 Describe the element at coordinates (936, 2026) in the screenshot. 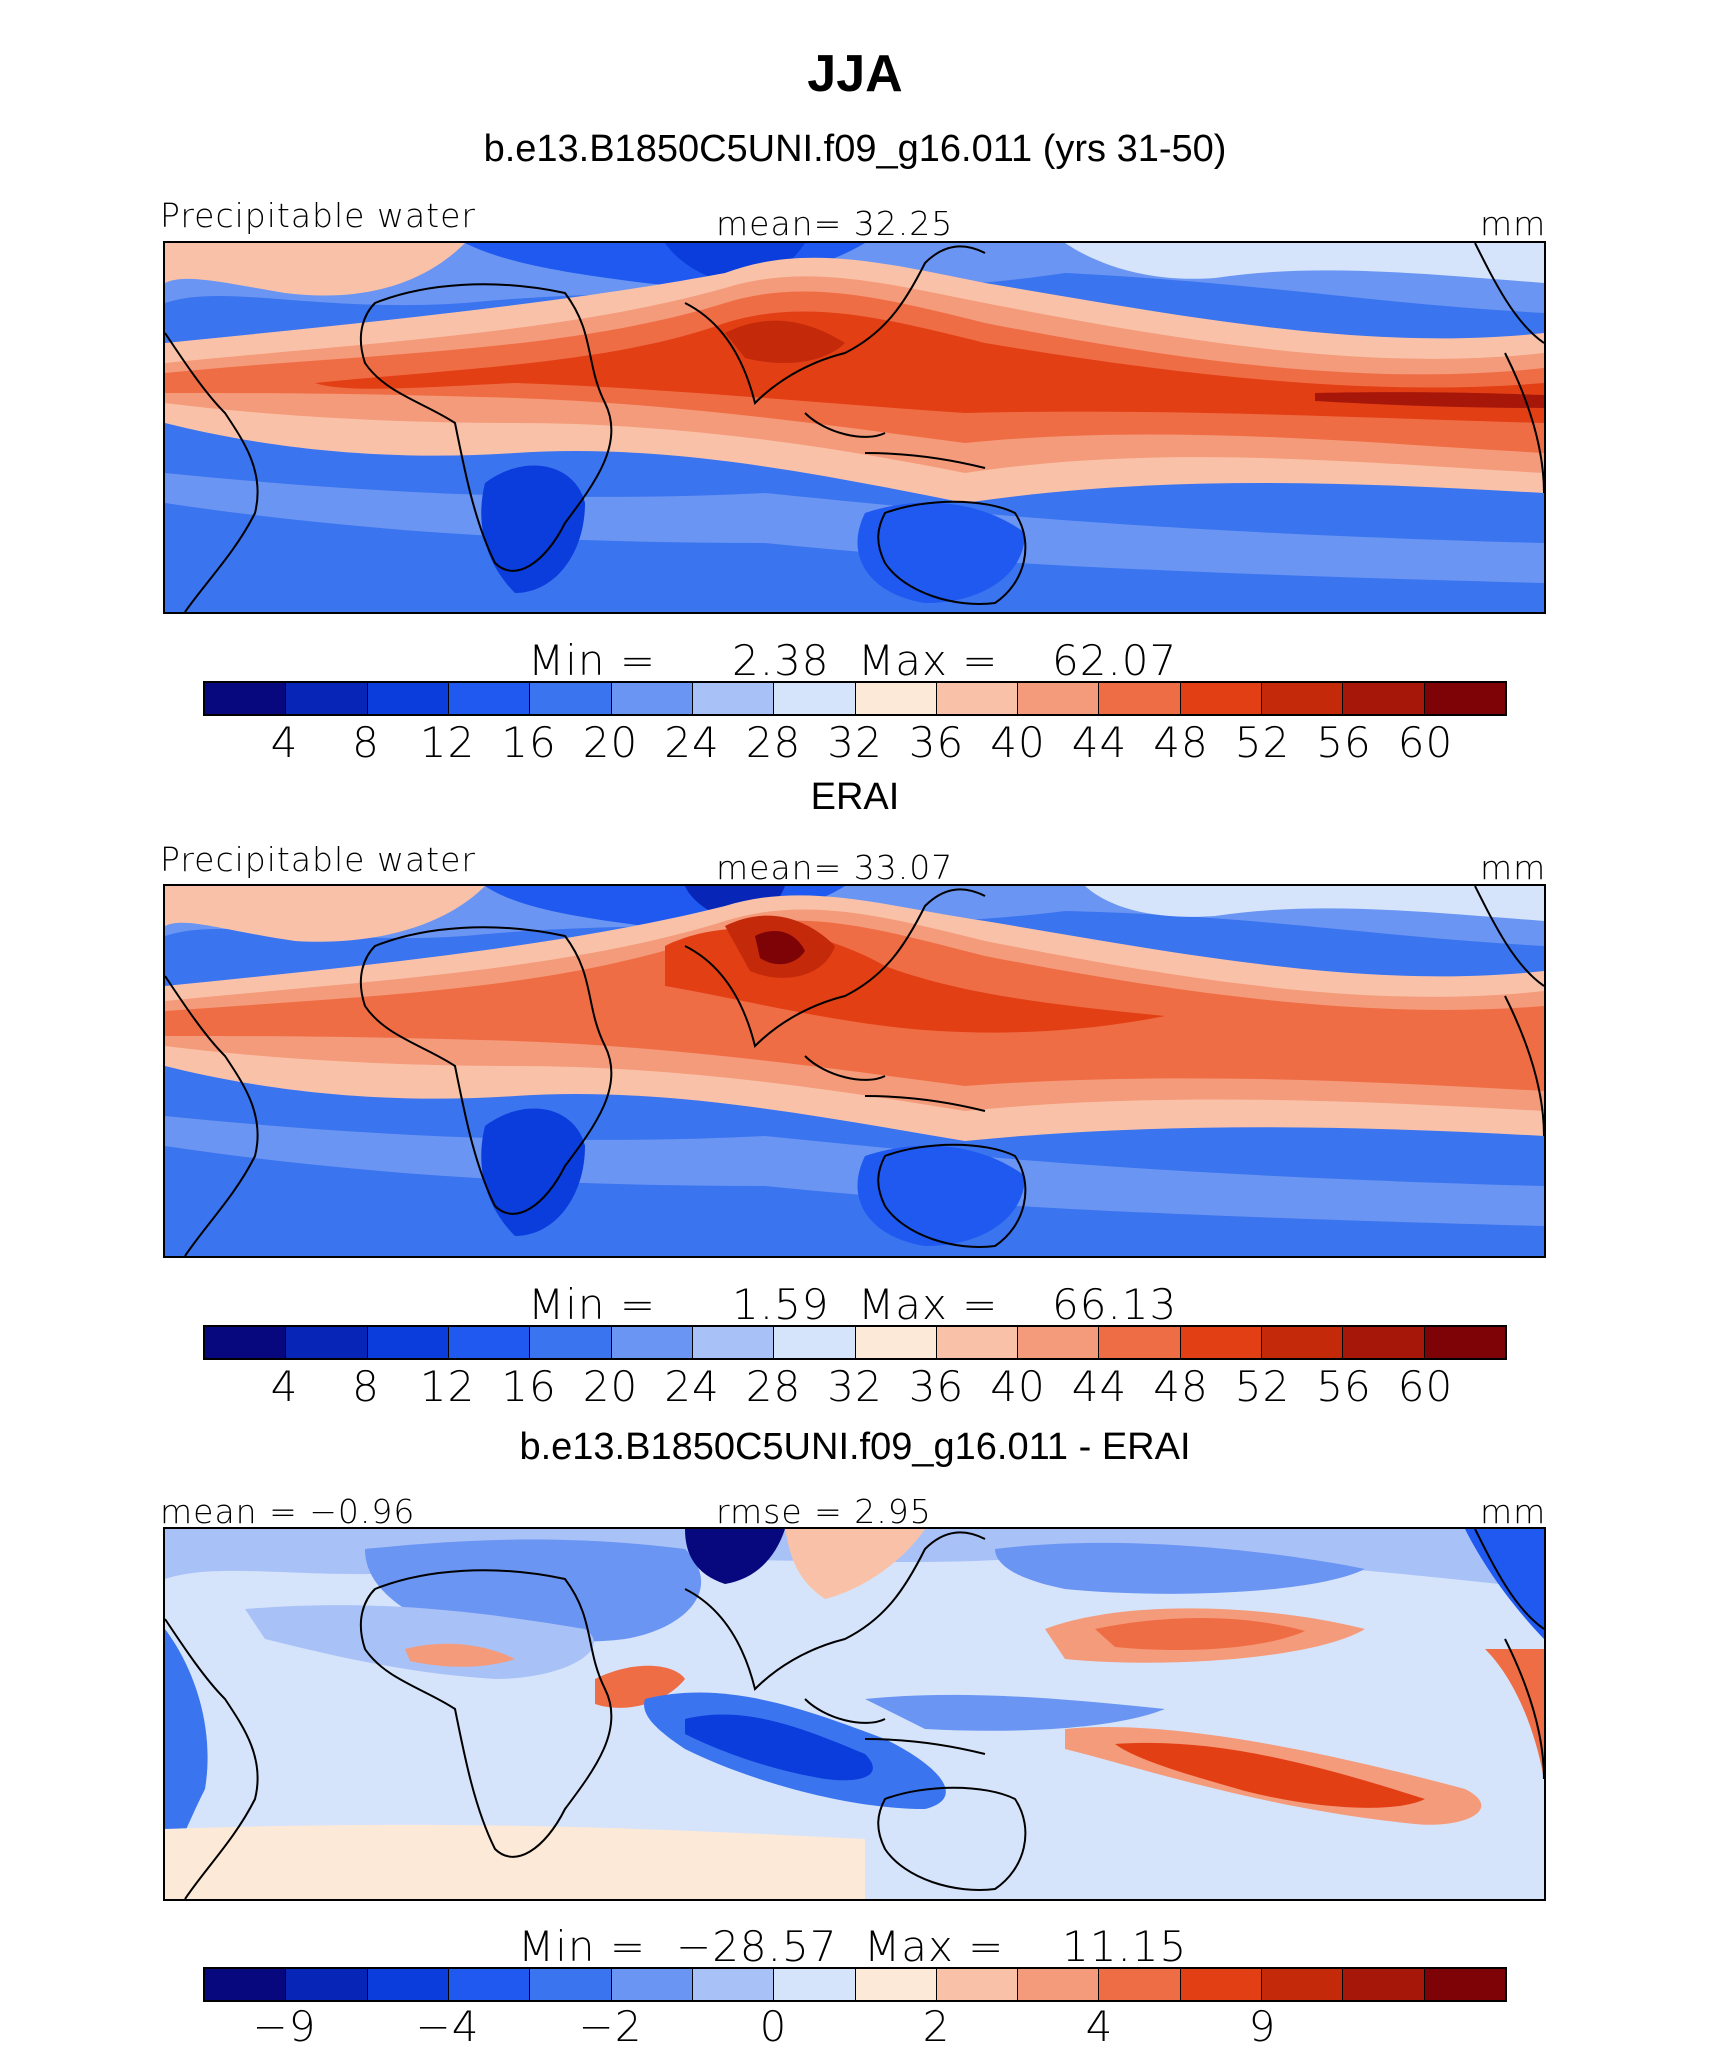

I see `colorbar-tick-label: 2` at that location.